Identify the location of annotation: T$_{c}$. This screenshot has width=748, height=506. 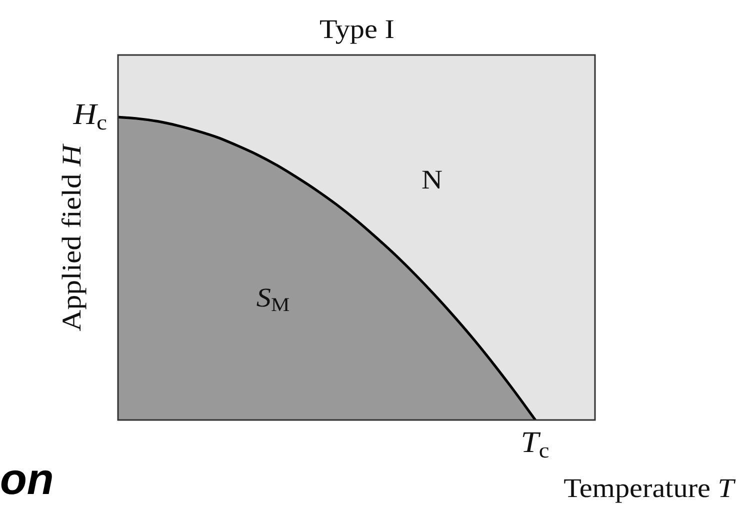
(535, 444).